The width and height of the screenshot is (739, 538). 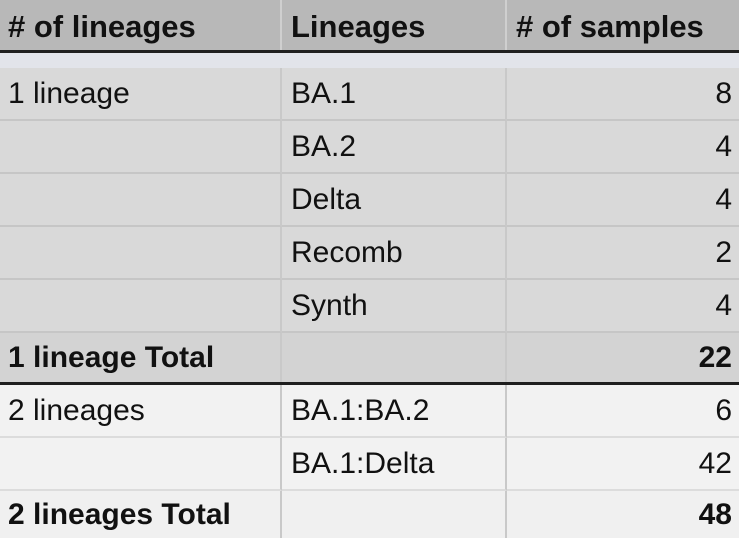 I want to click on lineage-cell: BA.1:Delta, so click(x=394, y=464).